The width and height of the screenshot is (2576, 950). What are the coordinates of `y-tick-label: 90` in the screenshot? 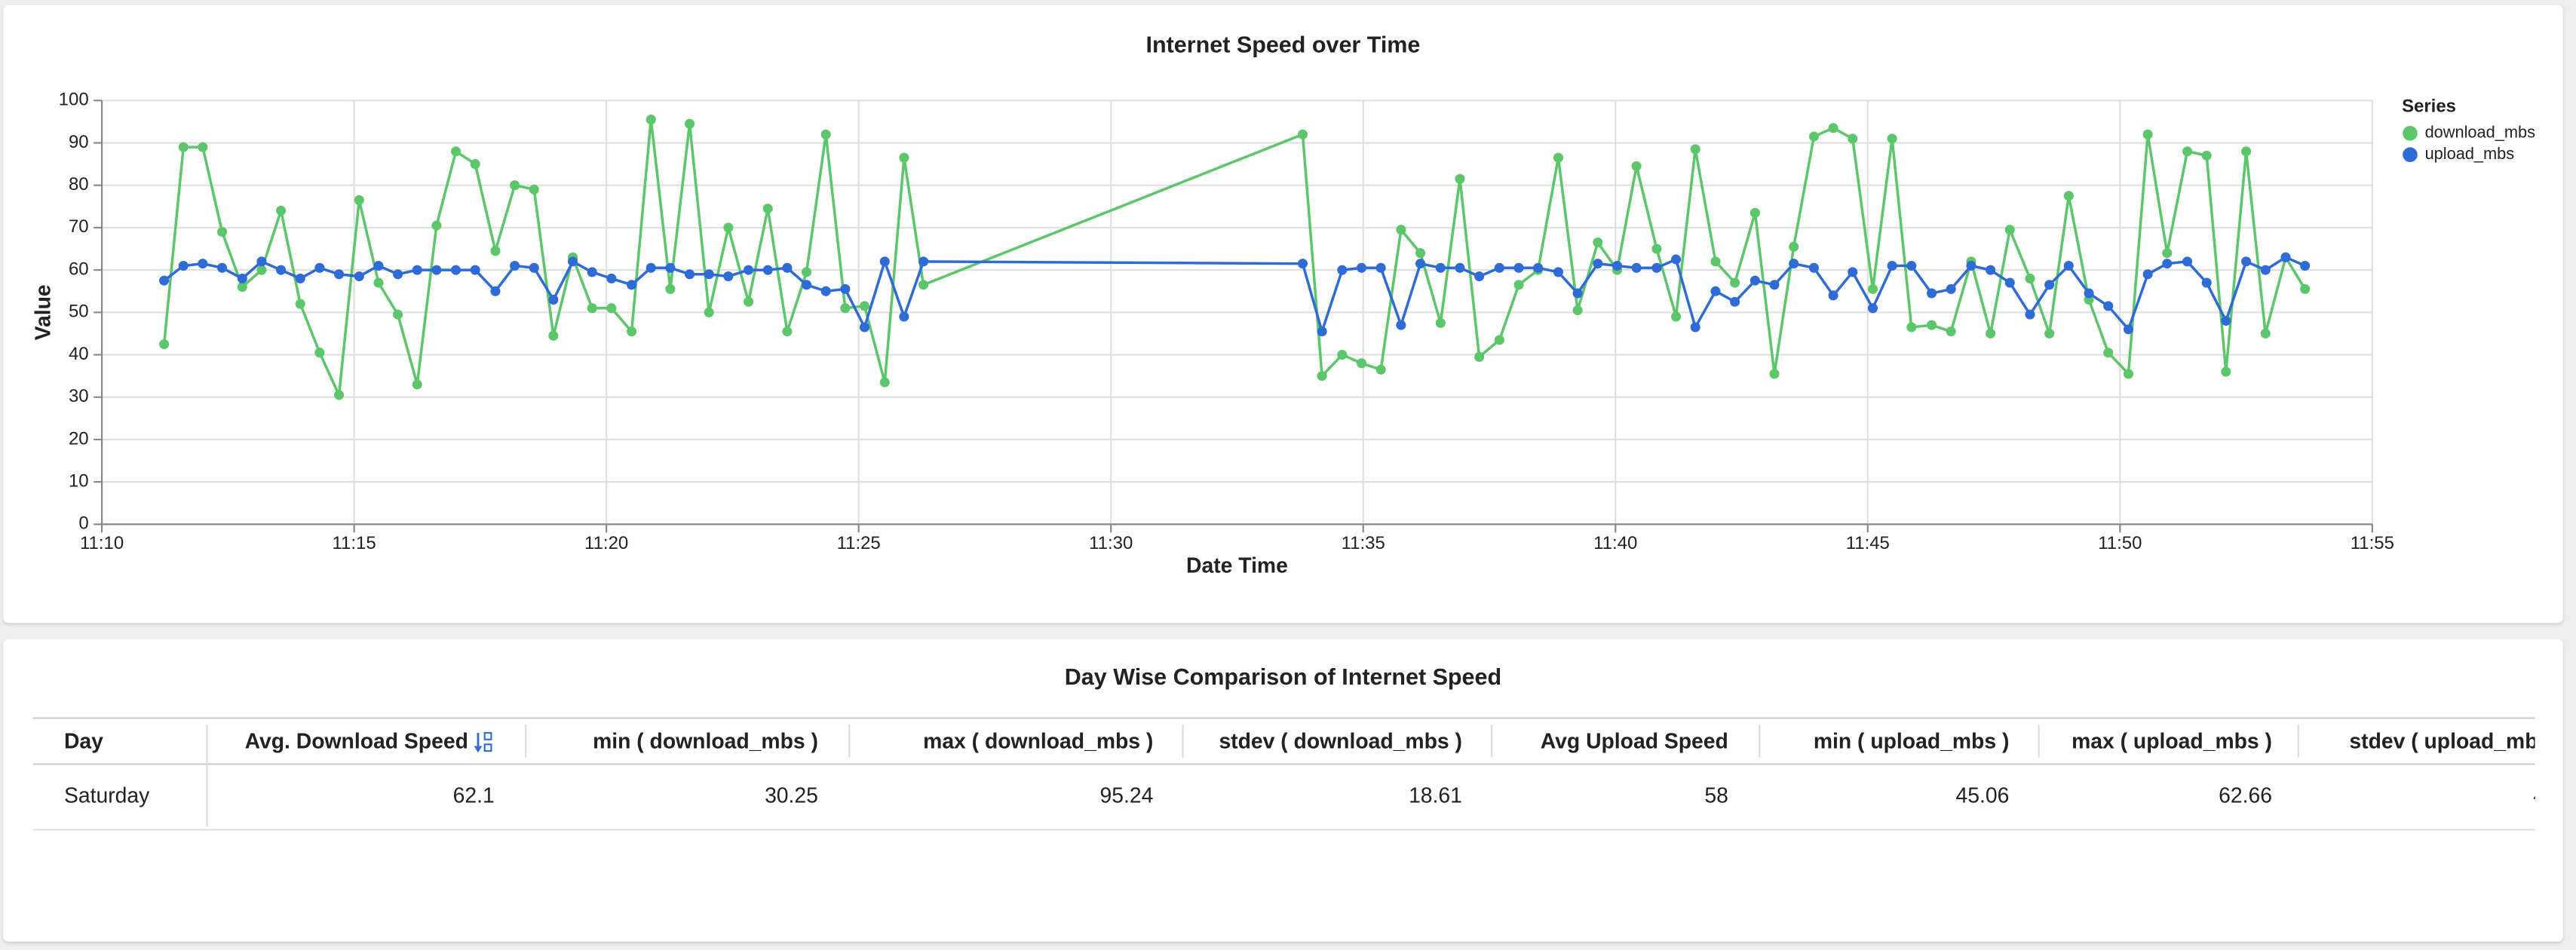 It's located at (79, 142).